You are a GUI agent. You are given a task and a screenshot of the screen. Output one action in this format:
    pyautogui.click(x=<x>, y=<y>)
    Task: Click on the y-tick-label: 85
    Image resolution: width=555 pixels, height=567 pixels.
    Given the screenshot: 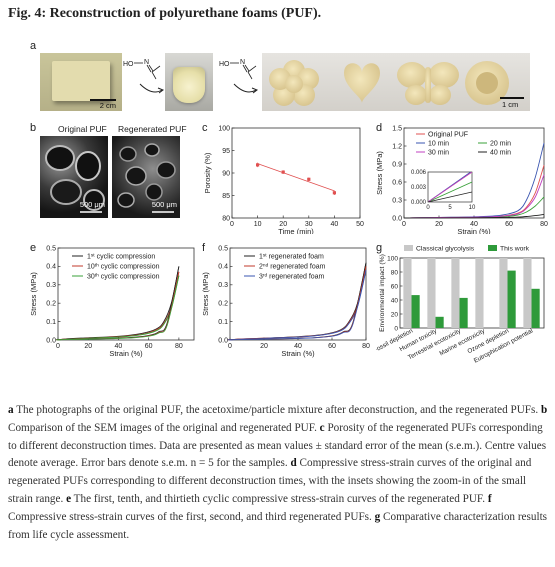 What is the action you would take?
    pyautogui.click(x=226, y=196)
    